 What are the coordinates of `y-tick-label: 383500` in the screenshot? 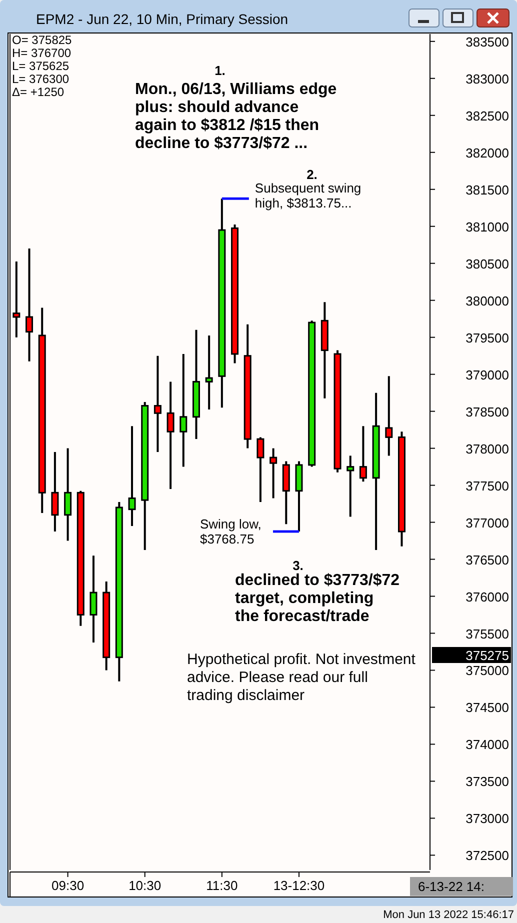 It's located at (487, 42).